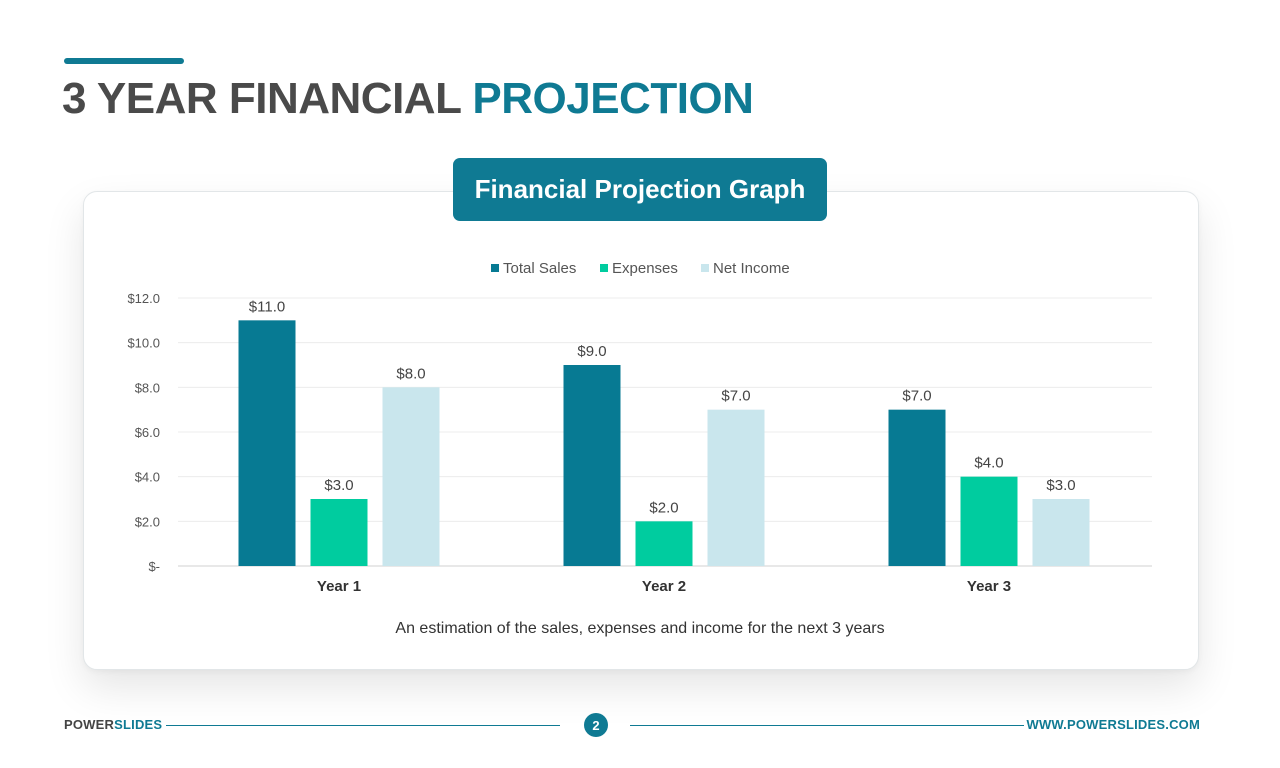 Image resolution: width=1280 pixels, height=768 pixels. I want to click on brand-prefix: POWER, so click(89, 724).